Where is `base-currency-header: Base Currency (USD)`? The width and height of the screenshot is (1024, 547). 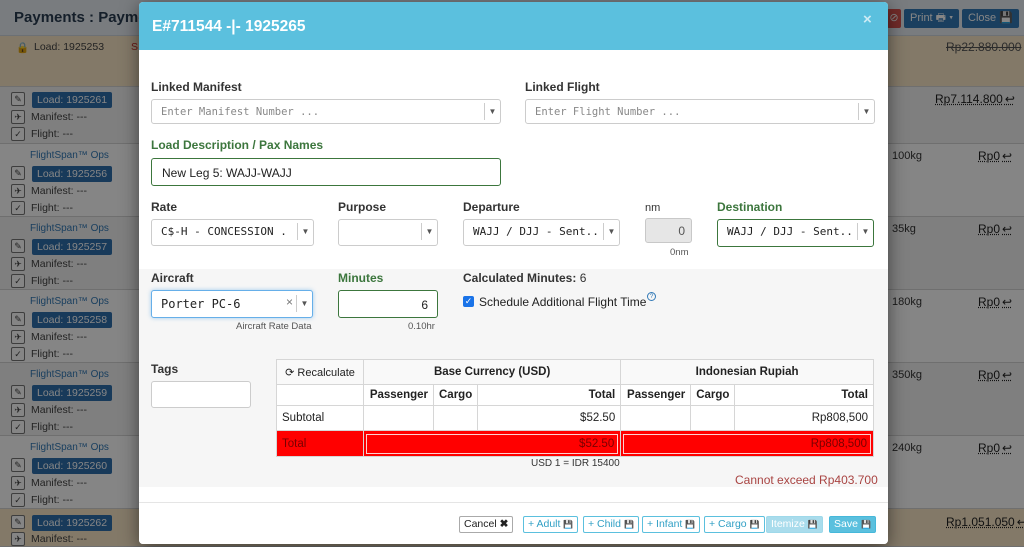 base-currency-header: Base Currency (USD) is located at coordinates (492, 372).